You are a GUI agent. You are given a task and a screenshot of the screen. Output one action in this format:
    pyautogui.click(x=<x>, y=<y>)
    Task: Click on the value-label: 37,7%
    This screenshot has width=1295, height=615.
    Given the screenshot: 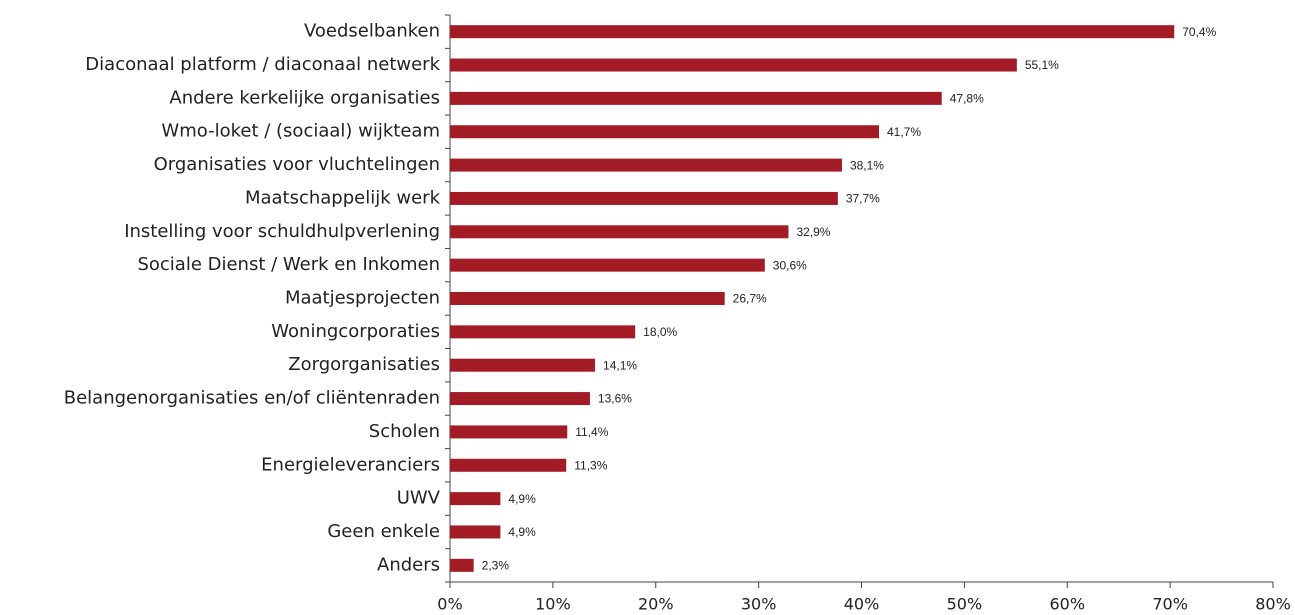 What is the action you would take?
    pyautogui.click(x=863, y=199)
    